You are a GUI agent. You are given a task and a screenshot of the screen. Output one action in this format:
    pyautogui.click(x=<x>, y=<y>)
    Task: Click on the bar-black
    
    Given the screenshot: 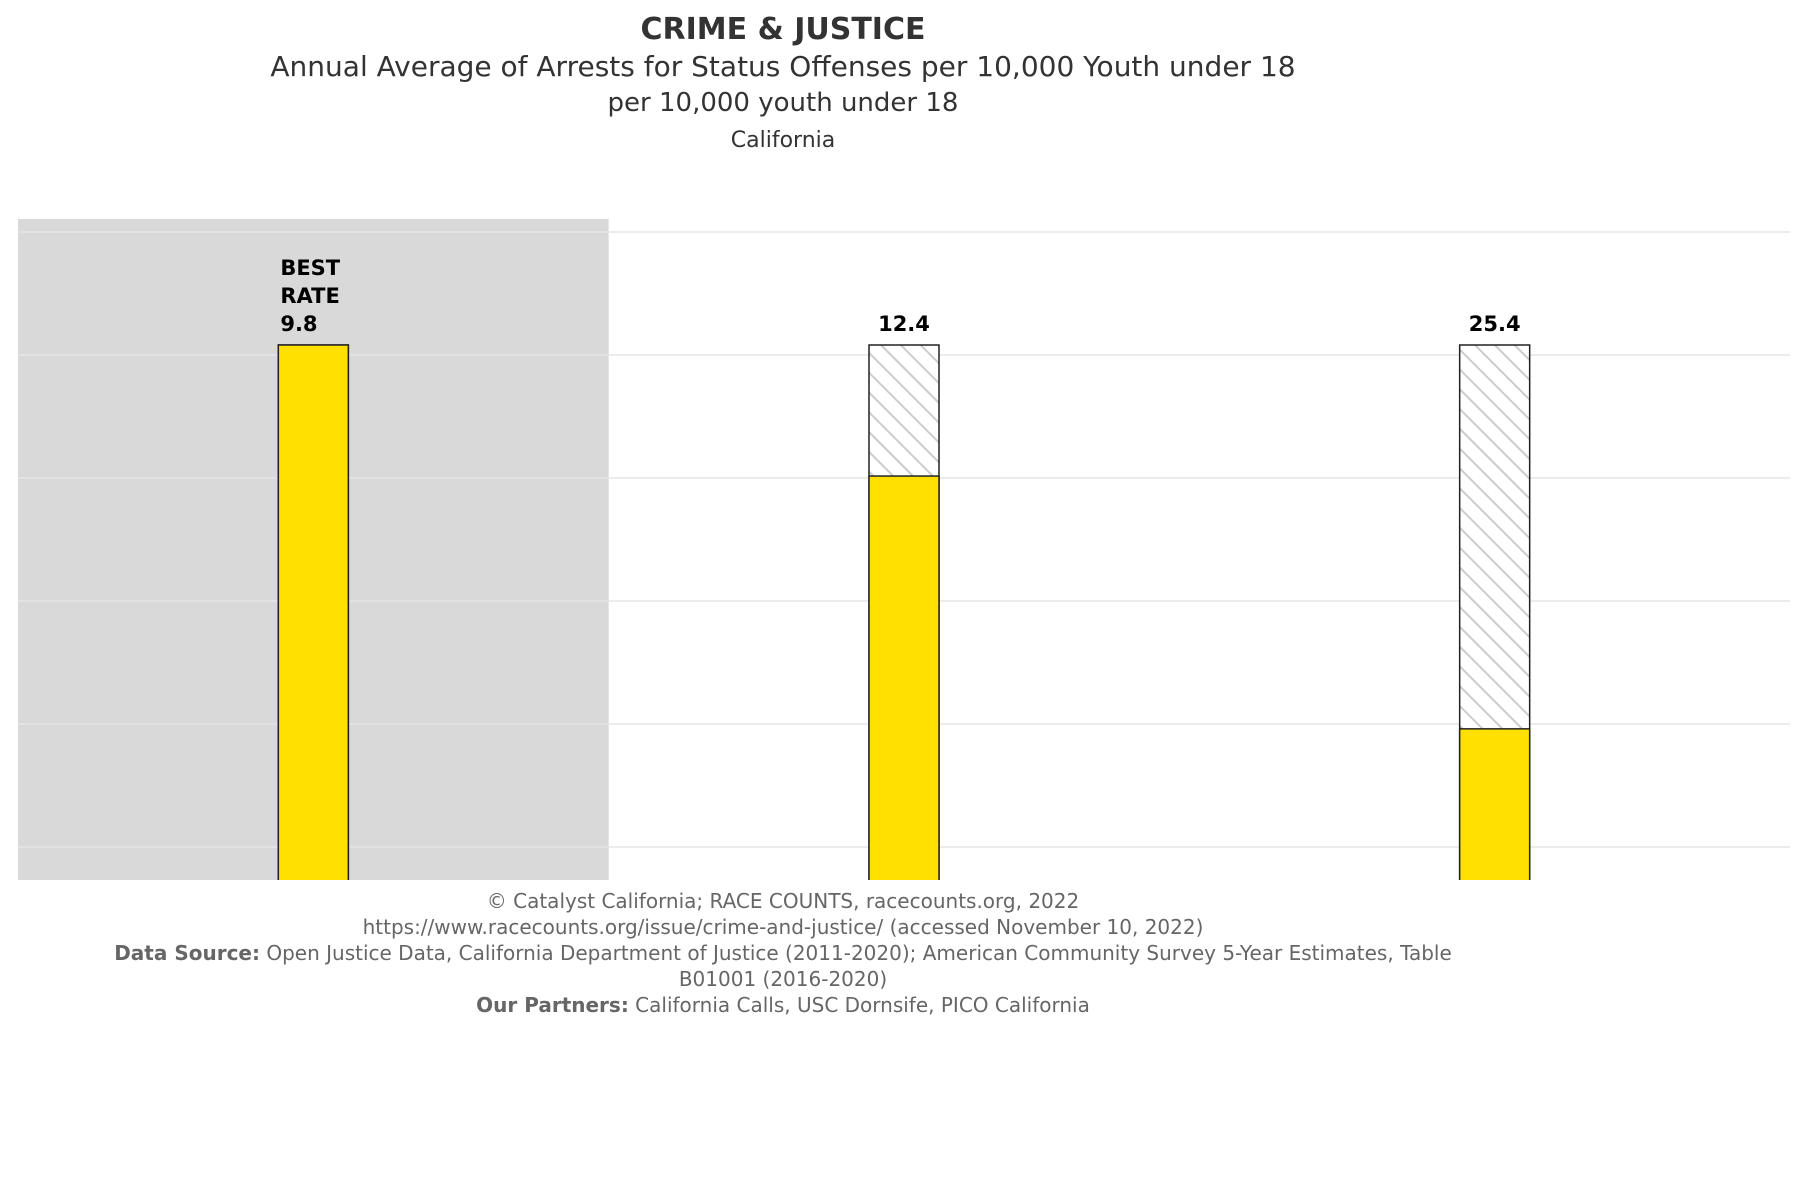 What is the action you would take?
    pyautogui.click(x=1494, y=804)
    